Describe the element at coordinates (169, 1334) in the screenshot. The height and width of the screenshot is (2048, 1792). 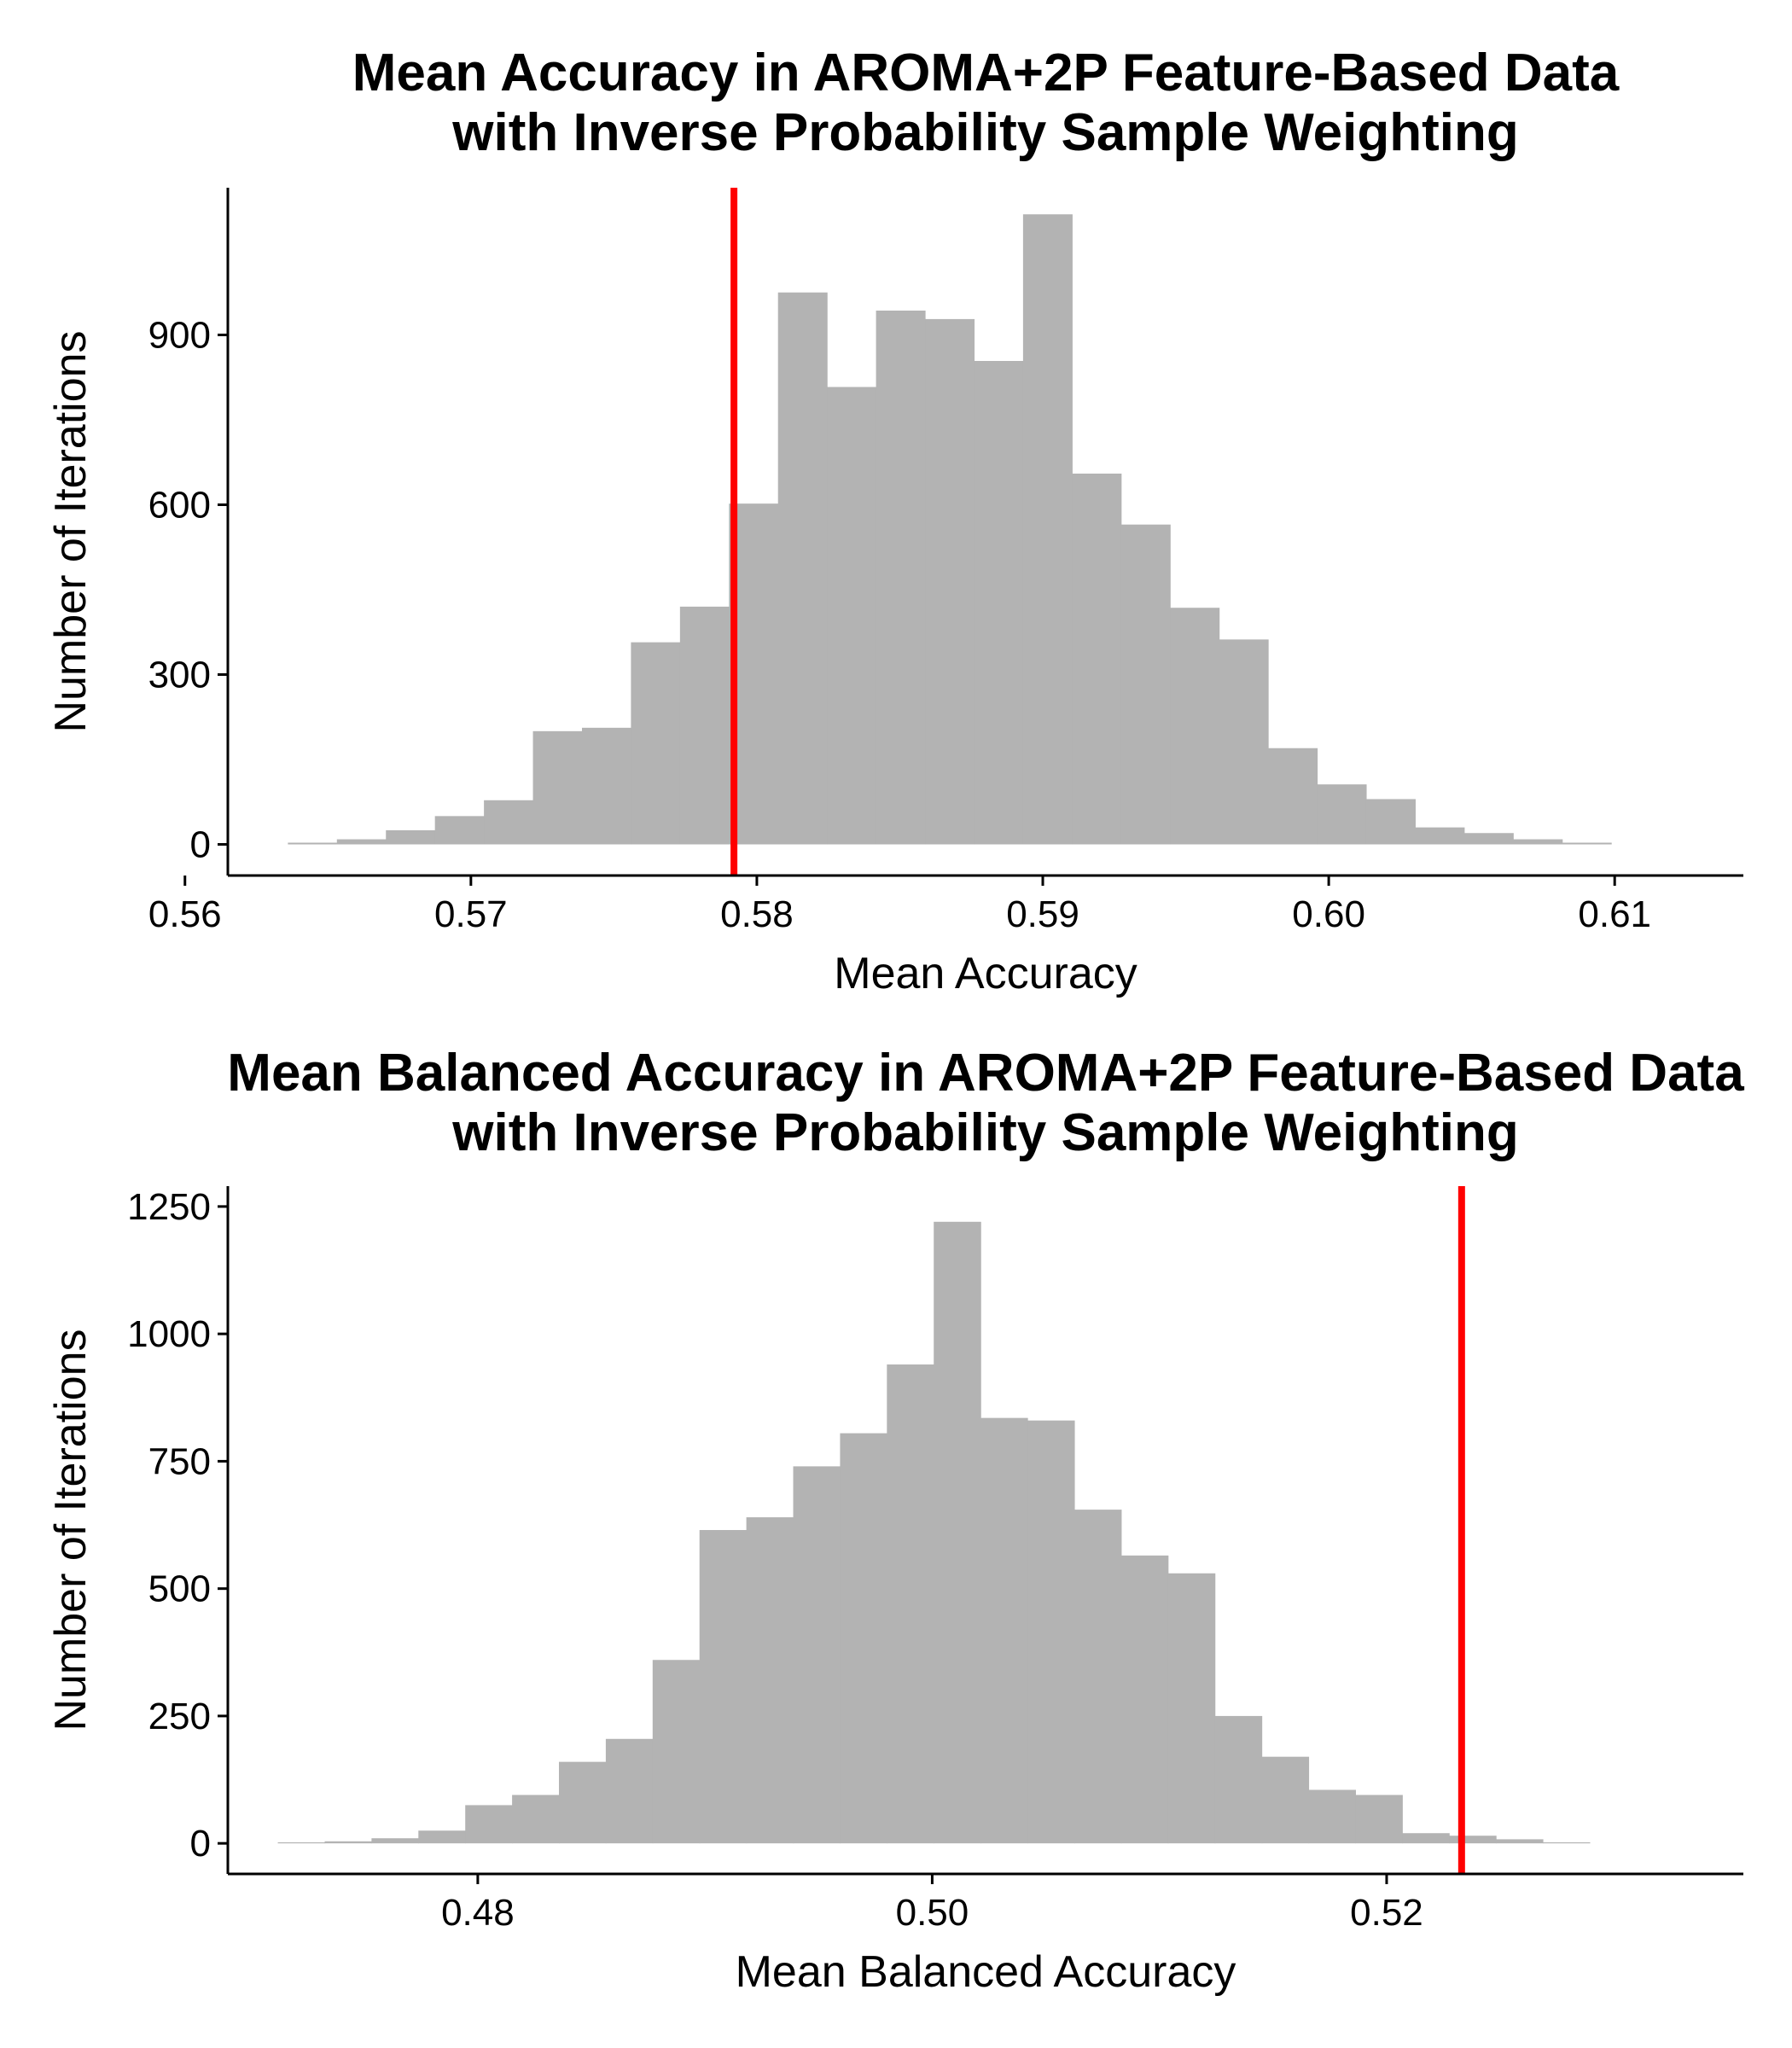
I see `y-tick-label: 1000` at that location.